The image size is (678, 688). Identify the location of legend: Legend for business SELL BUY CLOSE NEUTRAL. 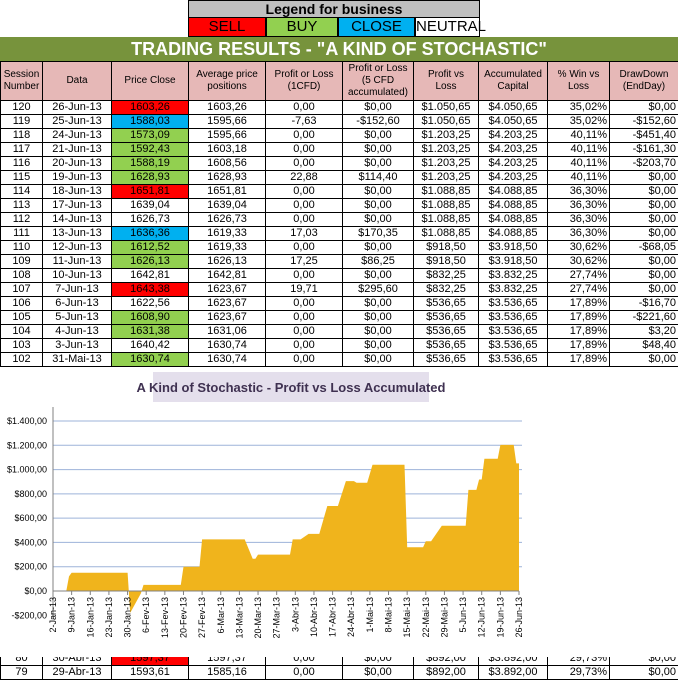
(337, 18).